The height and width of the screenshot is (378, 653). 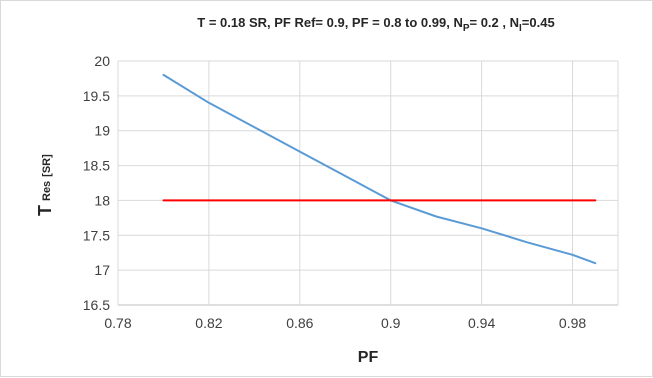 I want to click on x-tick-label: 0.98, so click(x=572, y=323).